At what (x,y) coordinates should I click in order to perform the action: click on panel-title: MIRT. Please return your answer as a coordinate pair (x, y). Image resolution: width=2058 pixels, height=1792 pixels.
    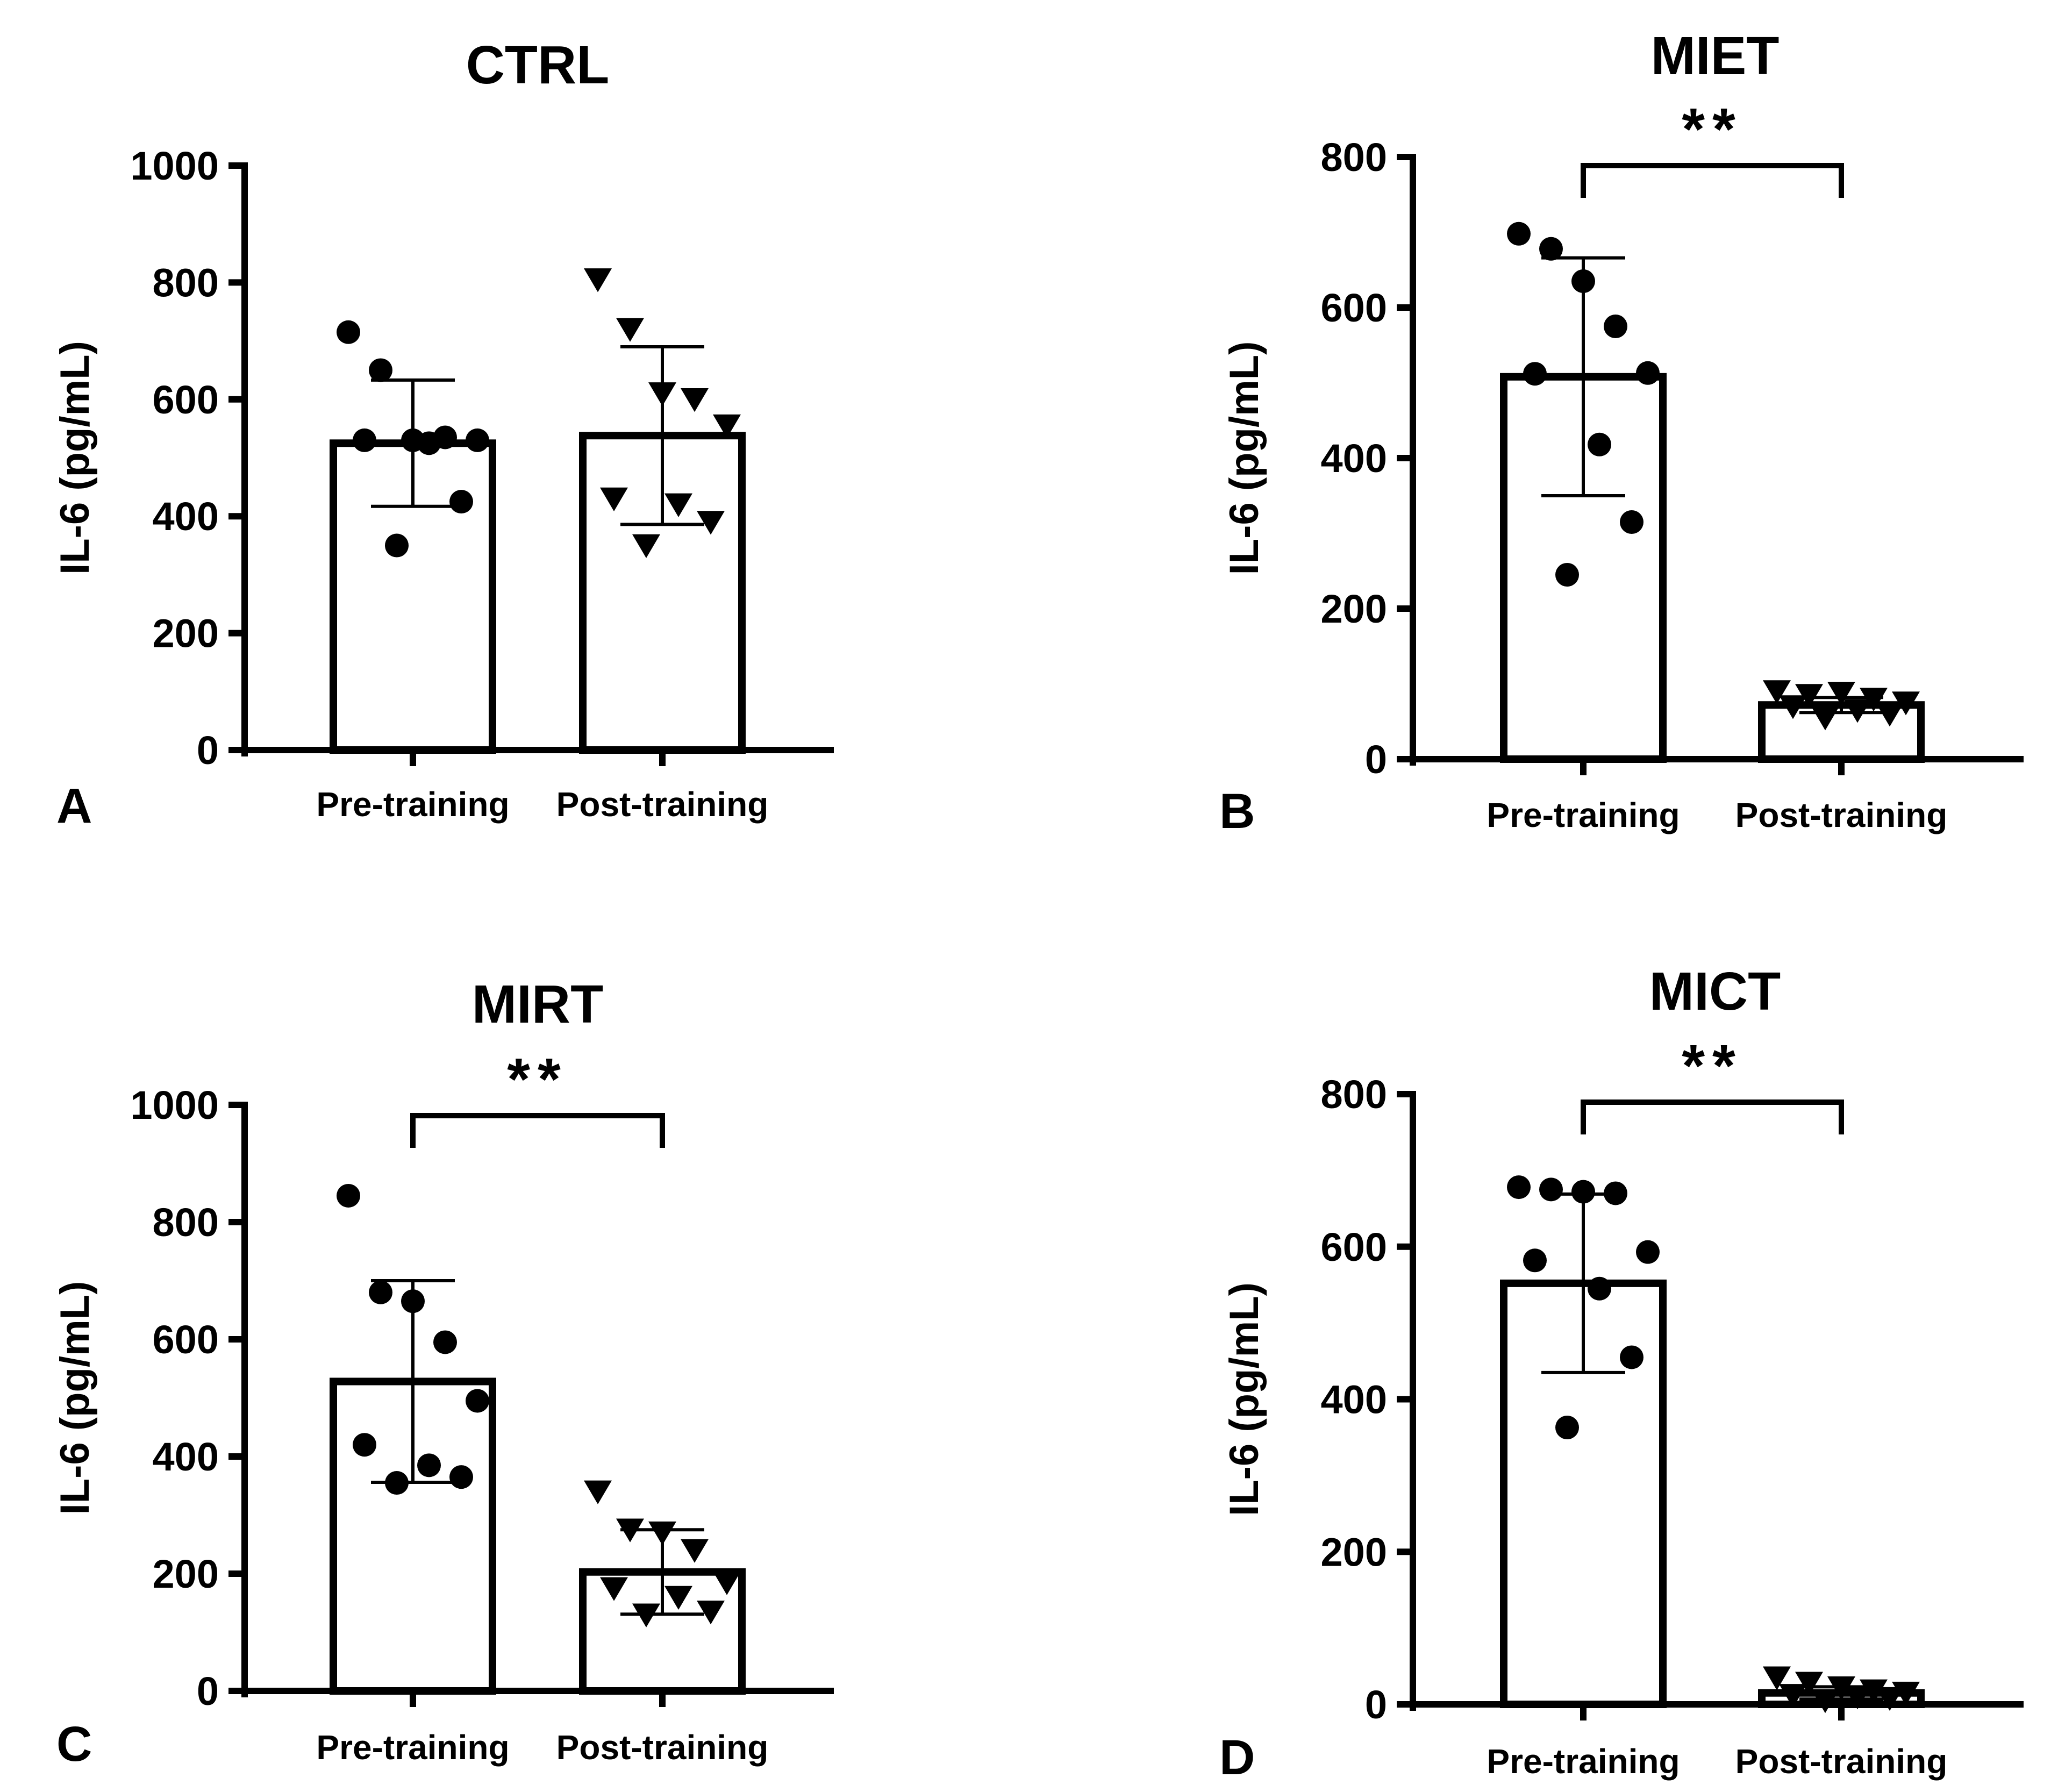
    Looking at the image, I should click on (537, 1004).